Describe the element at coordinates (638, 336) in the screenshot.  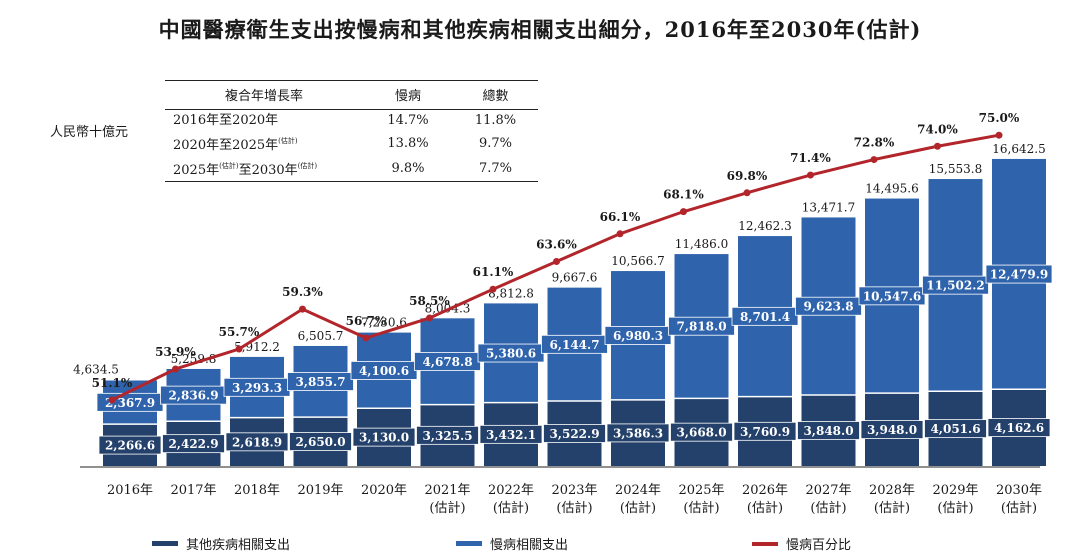
I see `value-label-chronic: 6,980.3` at that location.